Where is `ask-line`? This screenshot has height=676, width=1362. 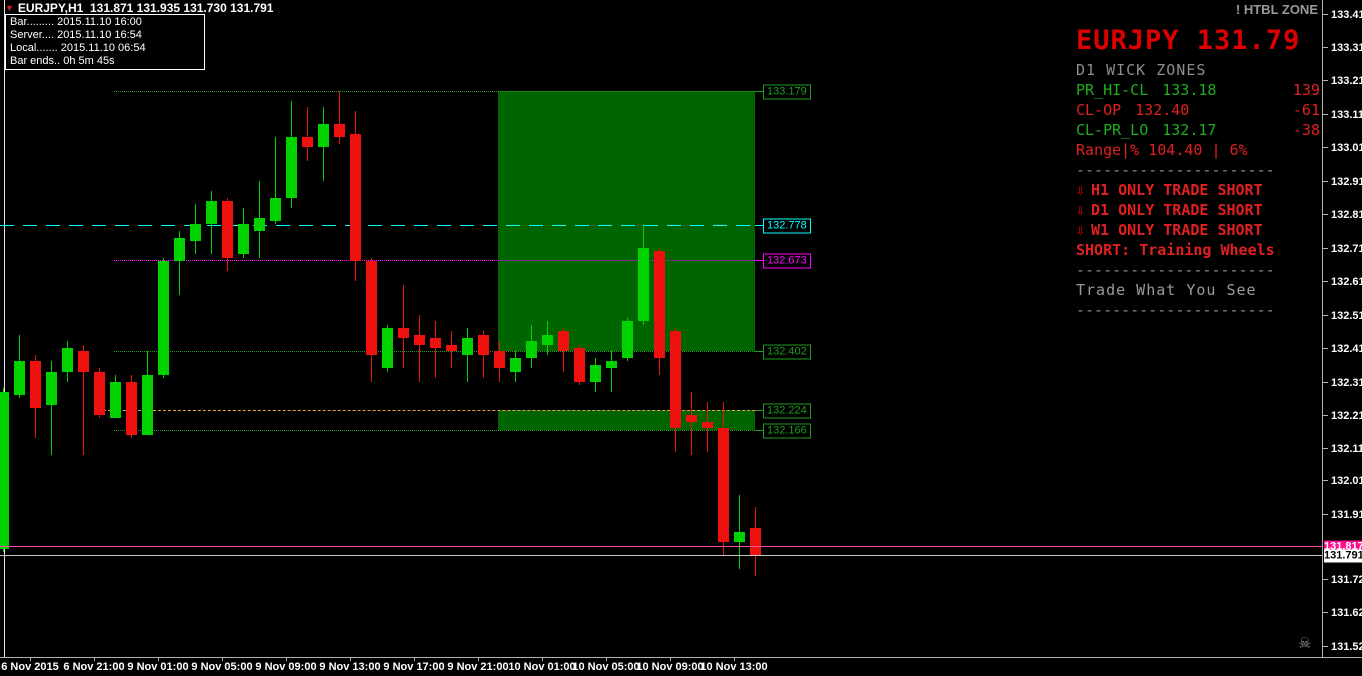 ask-line is located at coordinates (661, 546).